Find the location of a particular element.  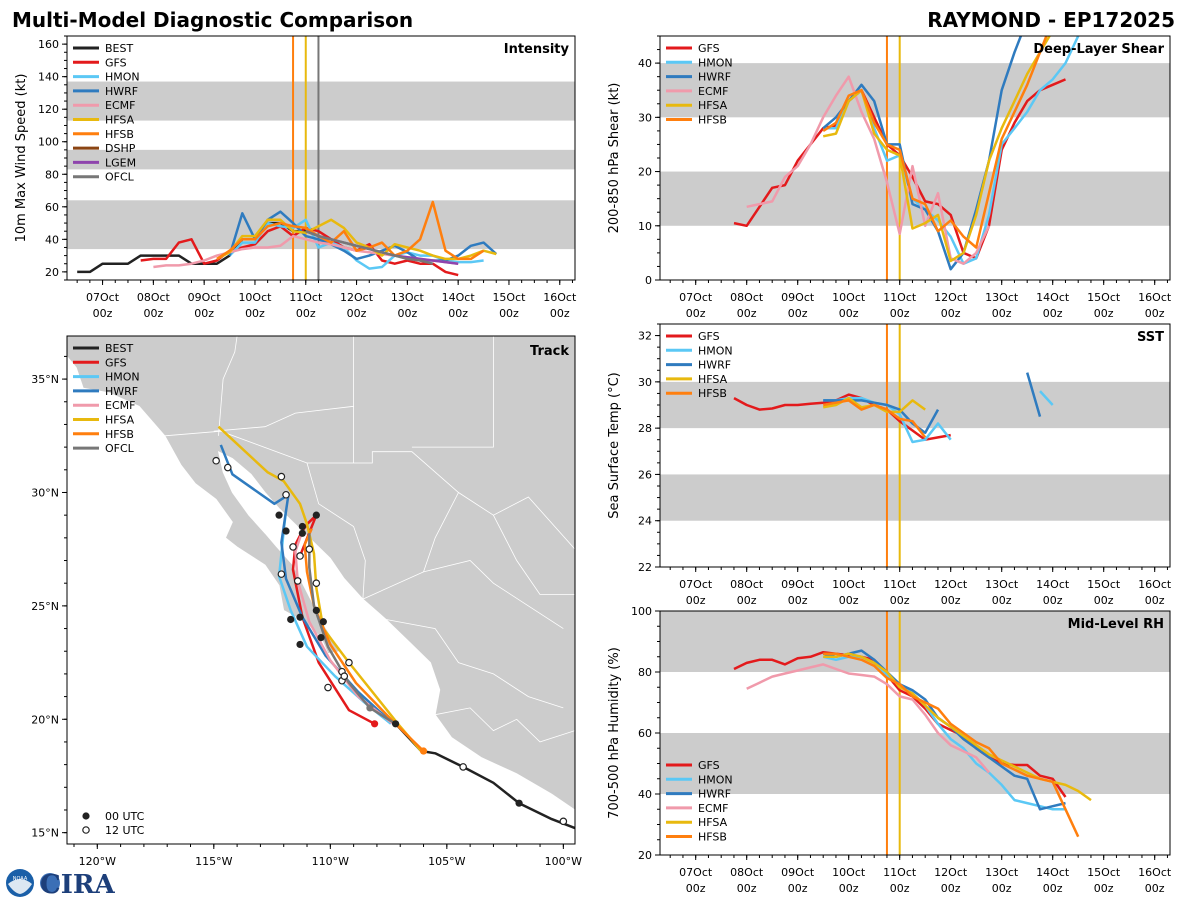

track-line-gfs is located at coordinates (333, 619).